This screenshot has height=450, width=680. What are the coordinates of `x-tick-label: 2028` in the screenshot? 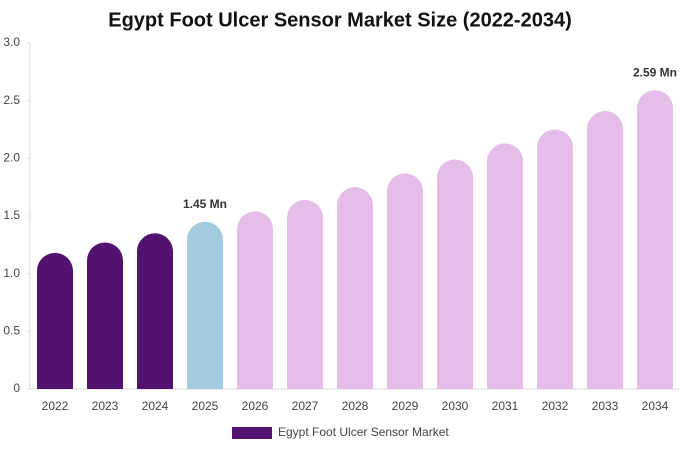 It's located at (355, 406).